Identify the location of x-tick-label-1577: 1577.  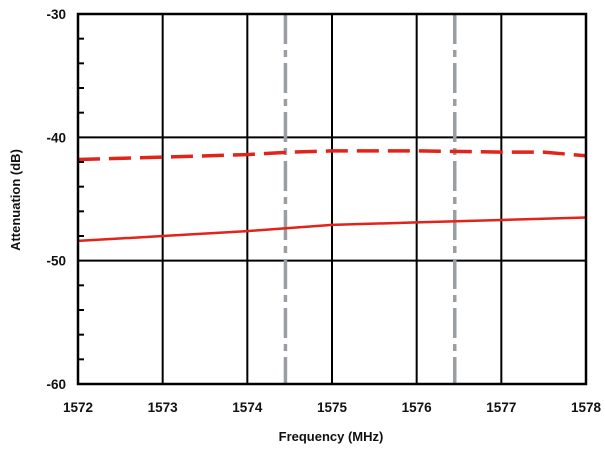
(501, 407).